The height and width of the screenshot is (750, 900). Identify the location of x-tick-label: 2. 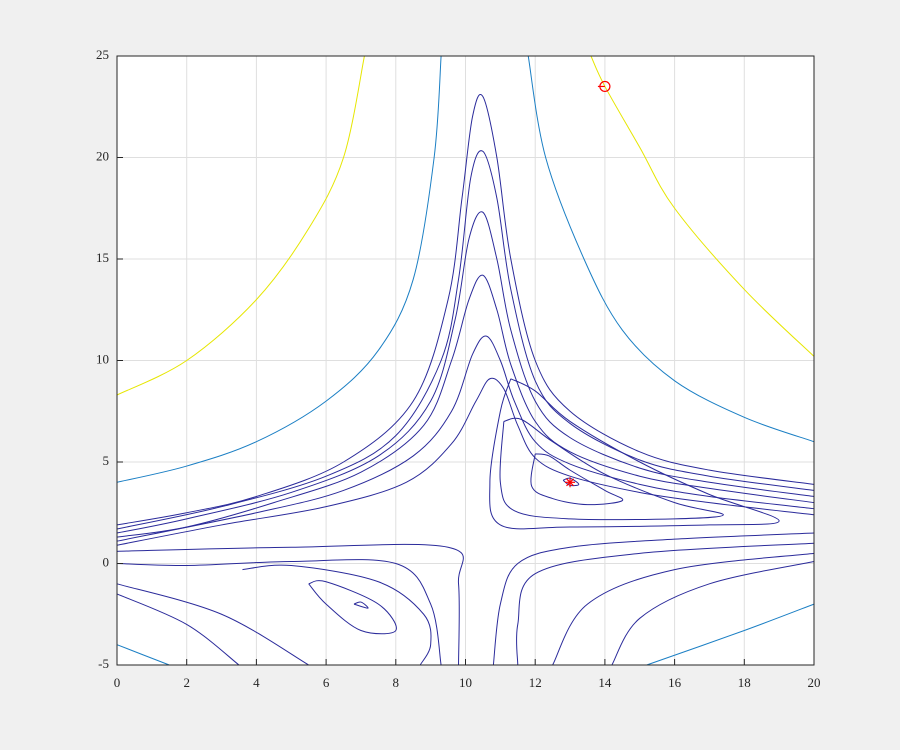
(186, 682).